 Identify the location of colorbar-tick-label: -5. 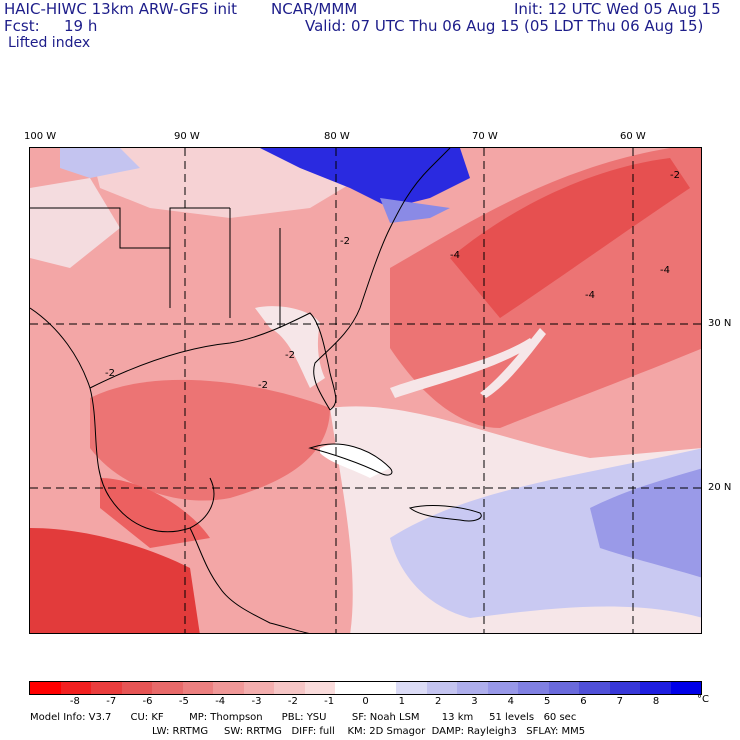
(183, 701).